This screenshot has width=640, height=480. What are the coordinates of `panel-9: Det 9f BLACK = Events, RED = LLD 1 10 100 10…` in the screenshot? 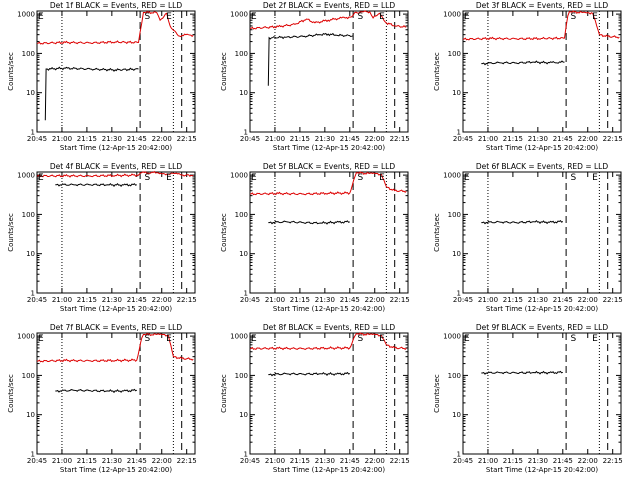 It's located at (528, 398).